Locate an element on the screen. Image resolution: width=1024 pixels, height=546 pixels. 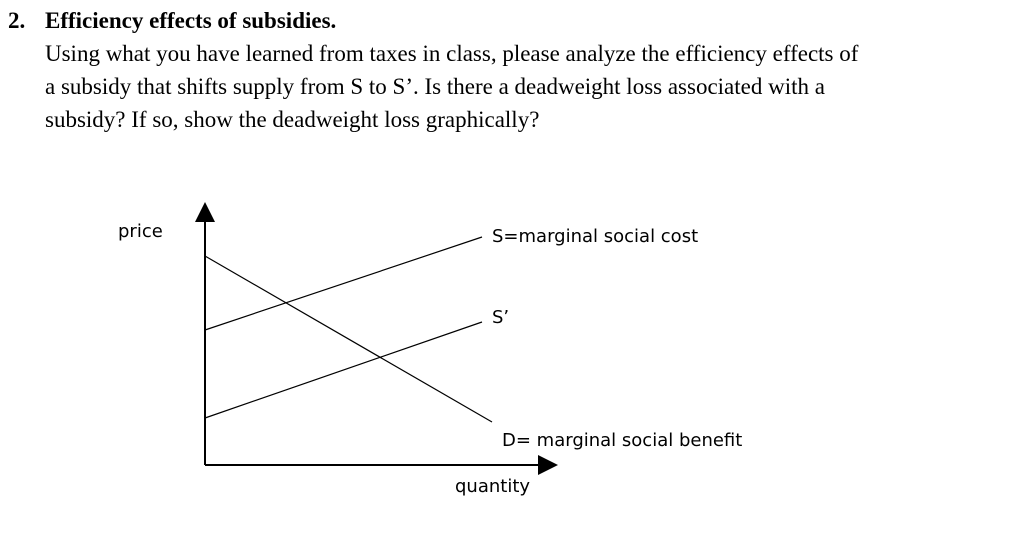
demand-label: D= marginal social benefit is located at coordinates (622, 440).